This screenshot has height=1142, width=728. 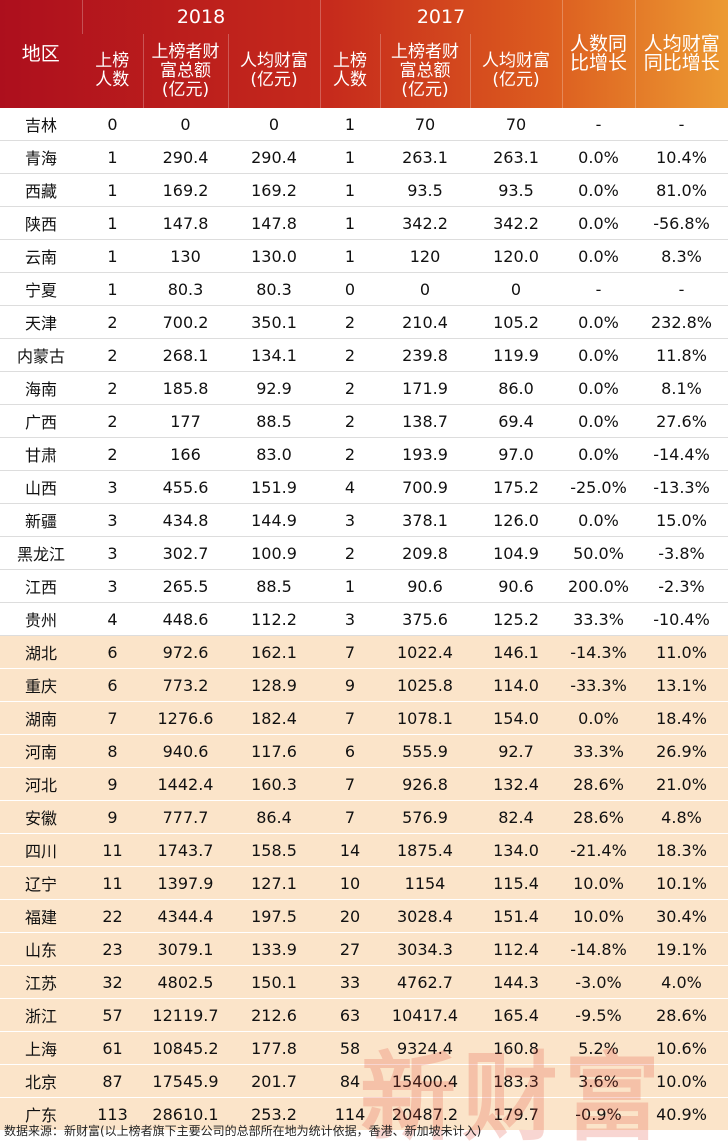 I want to click on value-cell: 268.1, so click(x=185, y=355).